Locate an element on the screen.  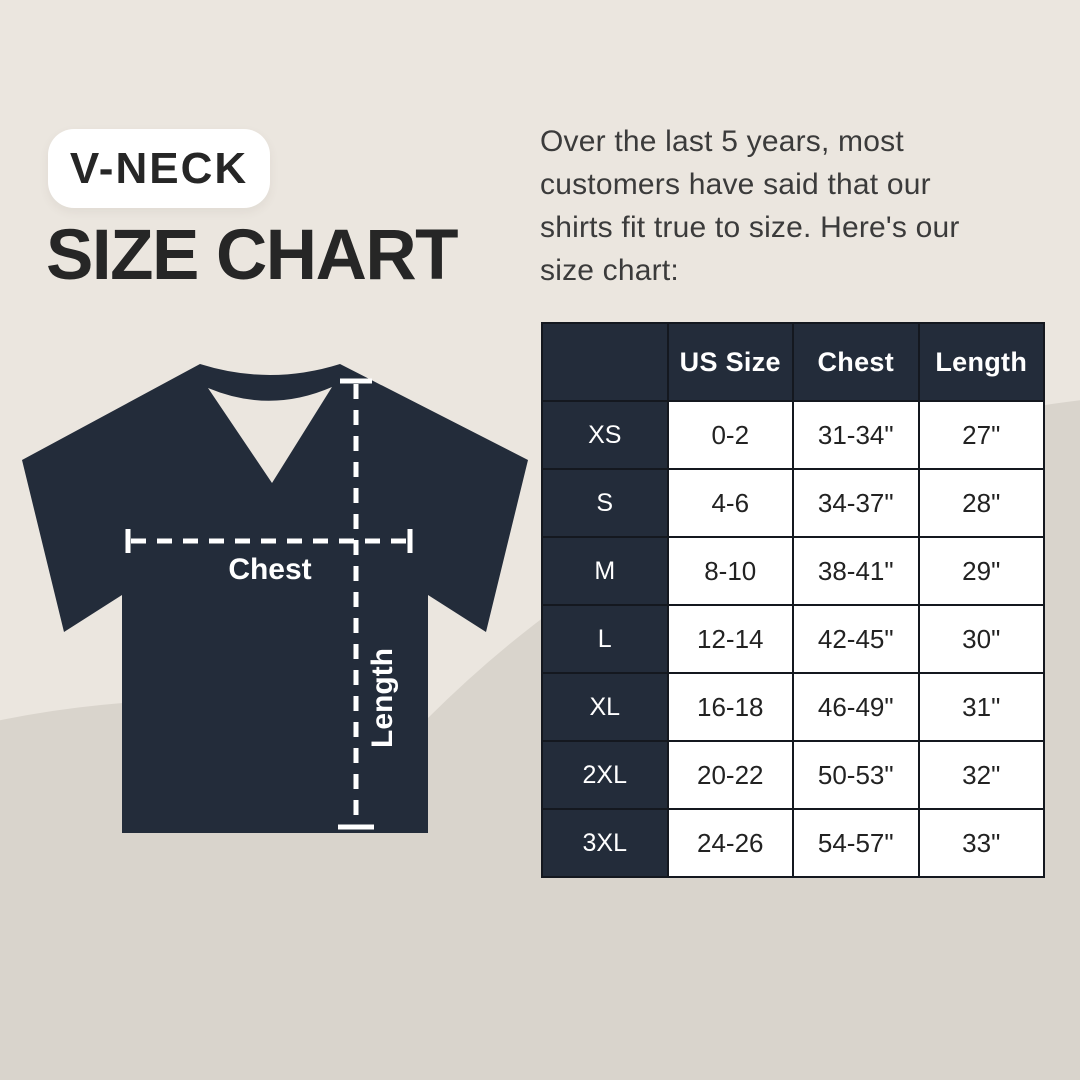
chest-value: 31-34" is located at coordinates (856, 435).